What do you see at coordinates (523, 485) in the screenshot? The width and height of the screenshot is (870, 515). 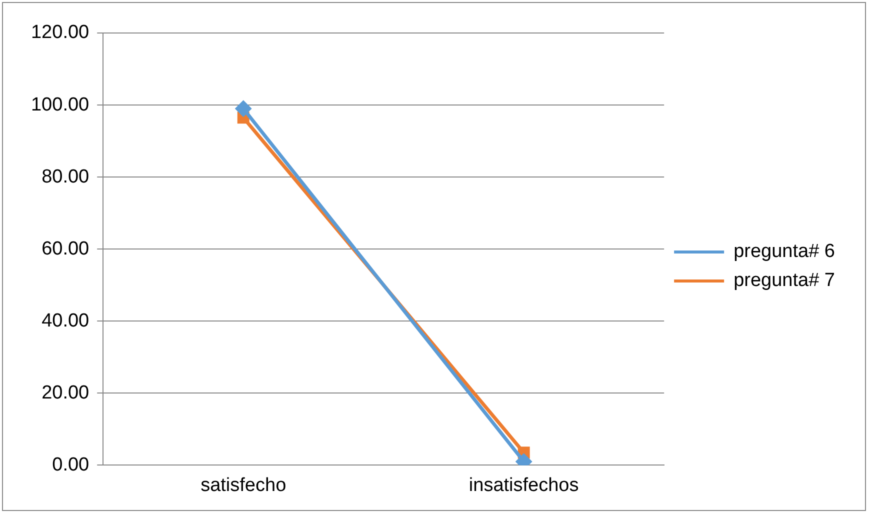 I see `x-tick-label: insatisfechos` at bounding box center [523, 485].